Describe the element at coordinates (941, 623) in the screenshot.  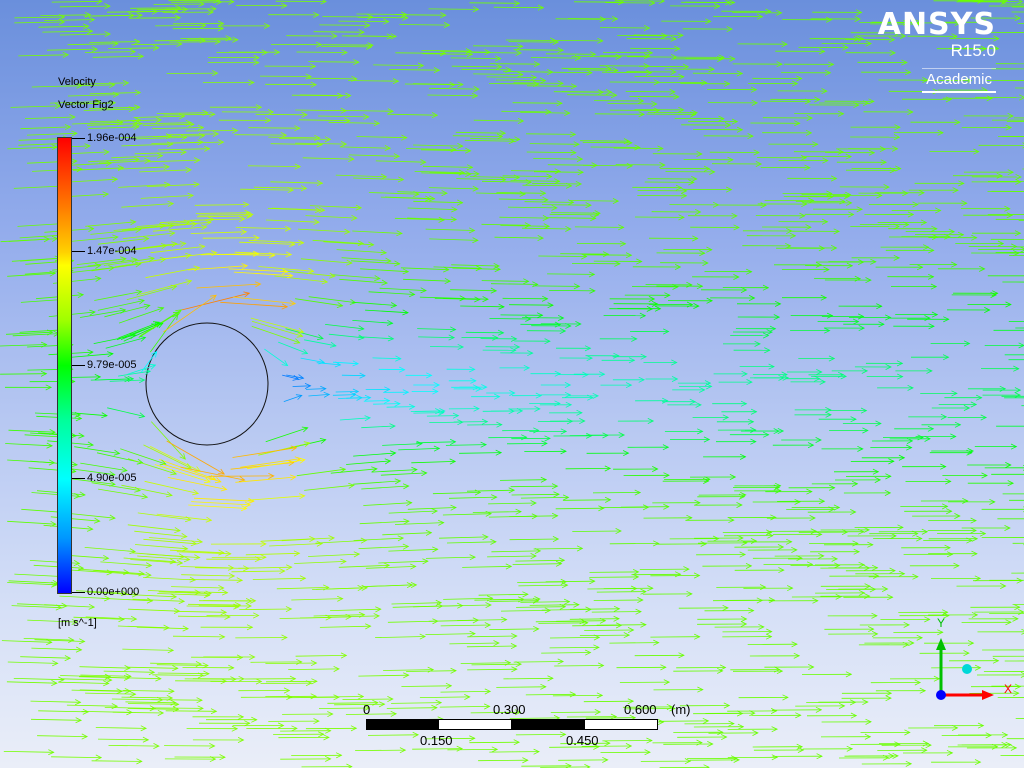
I see `axis-label-y: Y` at that location.